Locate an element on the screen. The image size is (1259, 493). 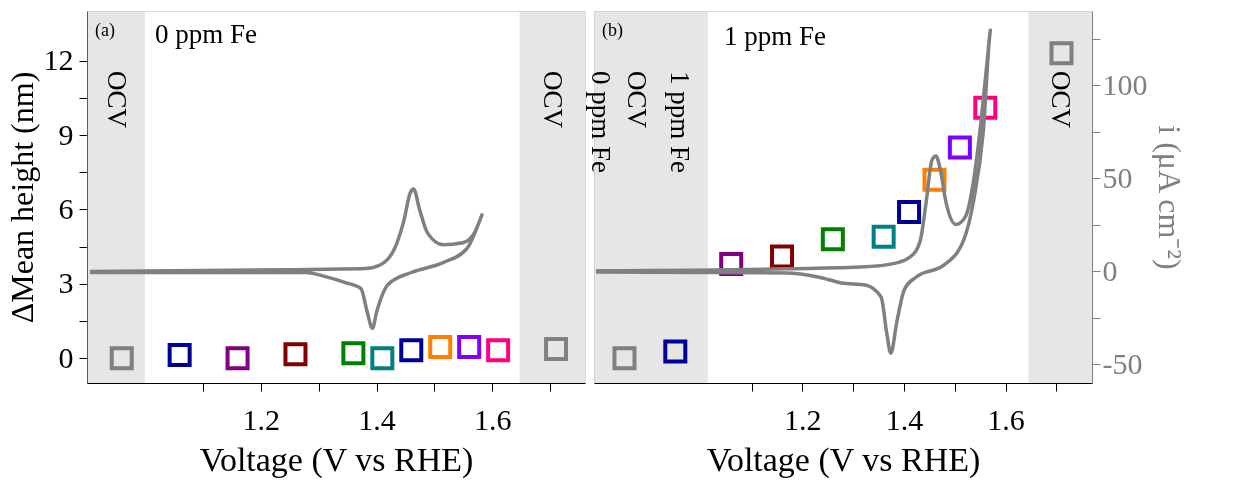
y-axis-title: ΔMean height (nm) is located at coordinates (21, 197).